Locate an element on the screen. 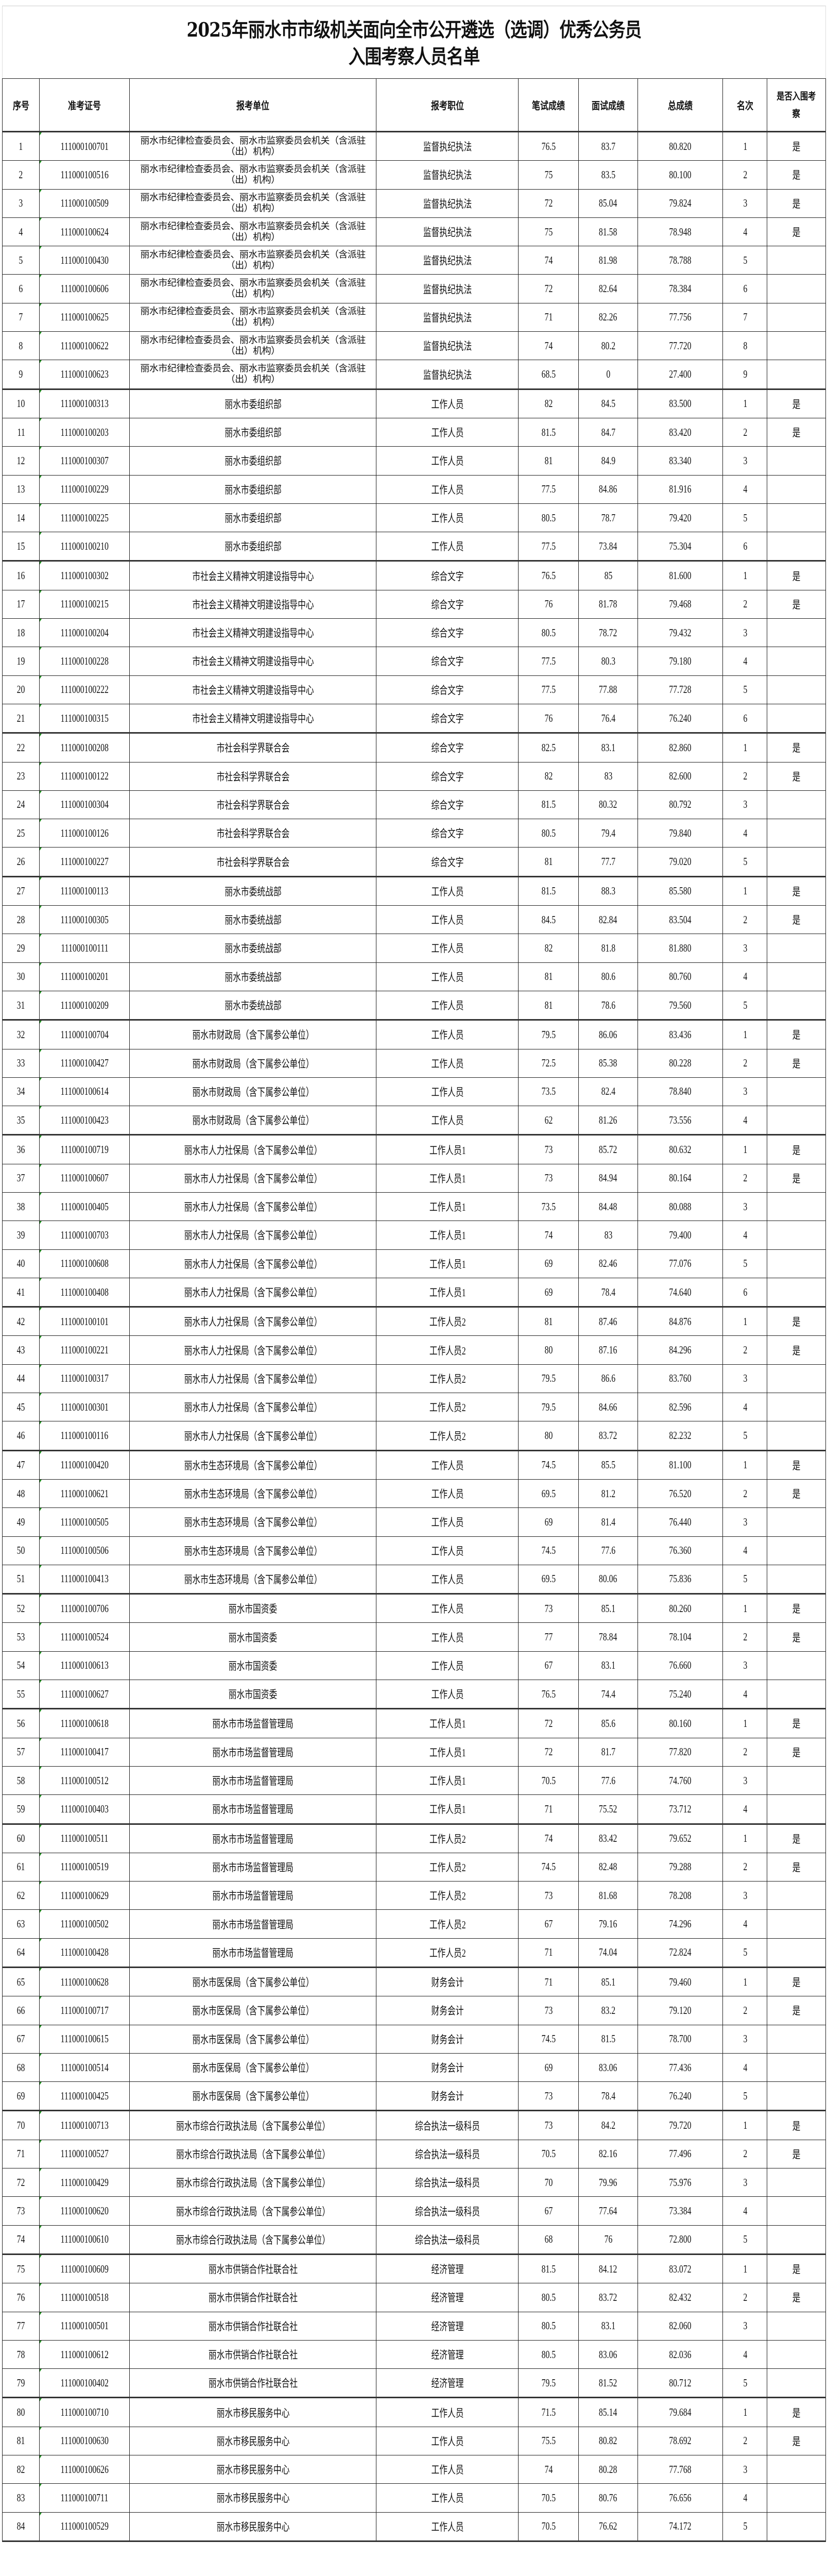  cell-unit: 丽水市市场监督管理局 is located at coordinates (253, 1752).